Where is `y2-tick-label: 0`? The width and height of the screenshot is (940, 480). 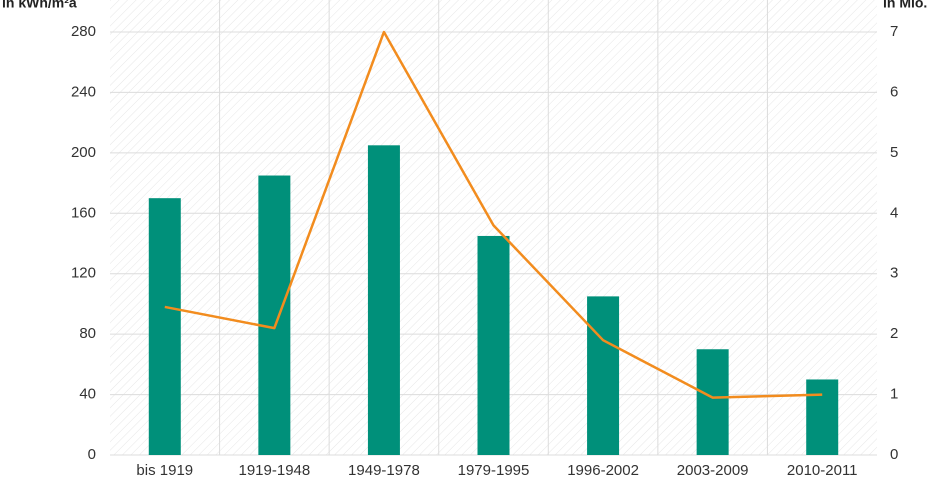
y2-tick-label: 0 is located at coordinates (894, 454).